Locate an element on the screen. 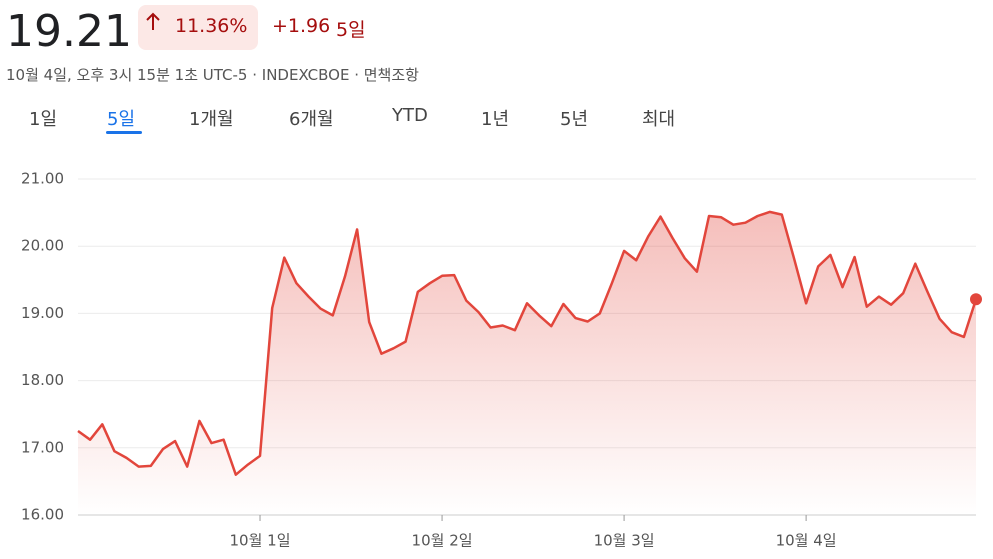  tab-underline is located at coordinates (124, 132).